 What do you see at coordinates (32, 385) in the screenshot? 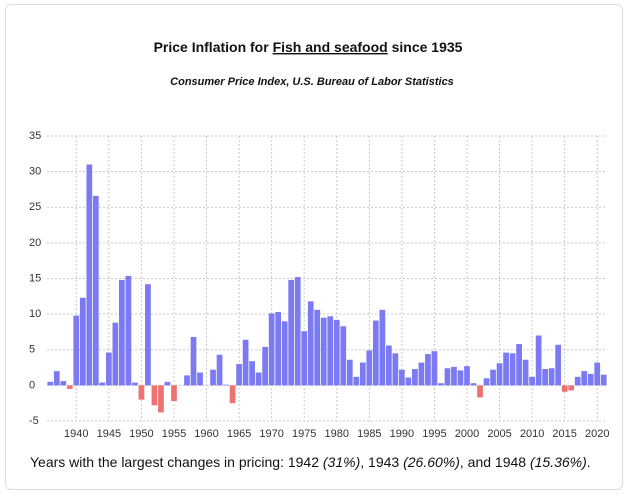
I see `y-tick-label: 0` at bounding box center [32, 385].